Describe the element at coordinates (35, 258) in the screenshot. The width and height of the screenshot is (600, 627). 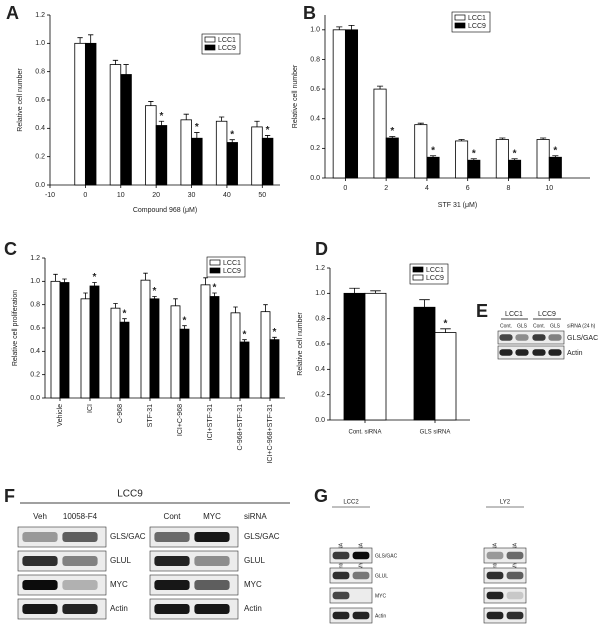
I see `y-tick-label: 1.2` at that location.